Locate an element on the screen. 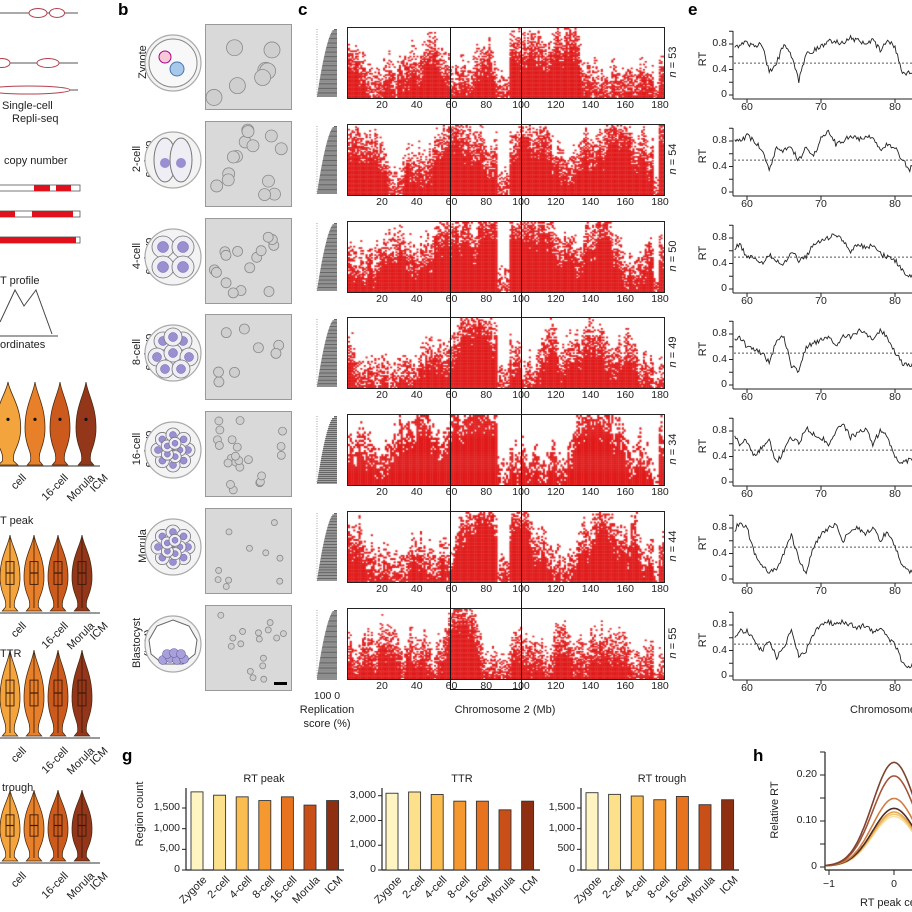 The height and width of the screenshot is (912, 912). panel-h-y-label: Relative RT is located at coordinates (775, 810).